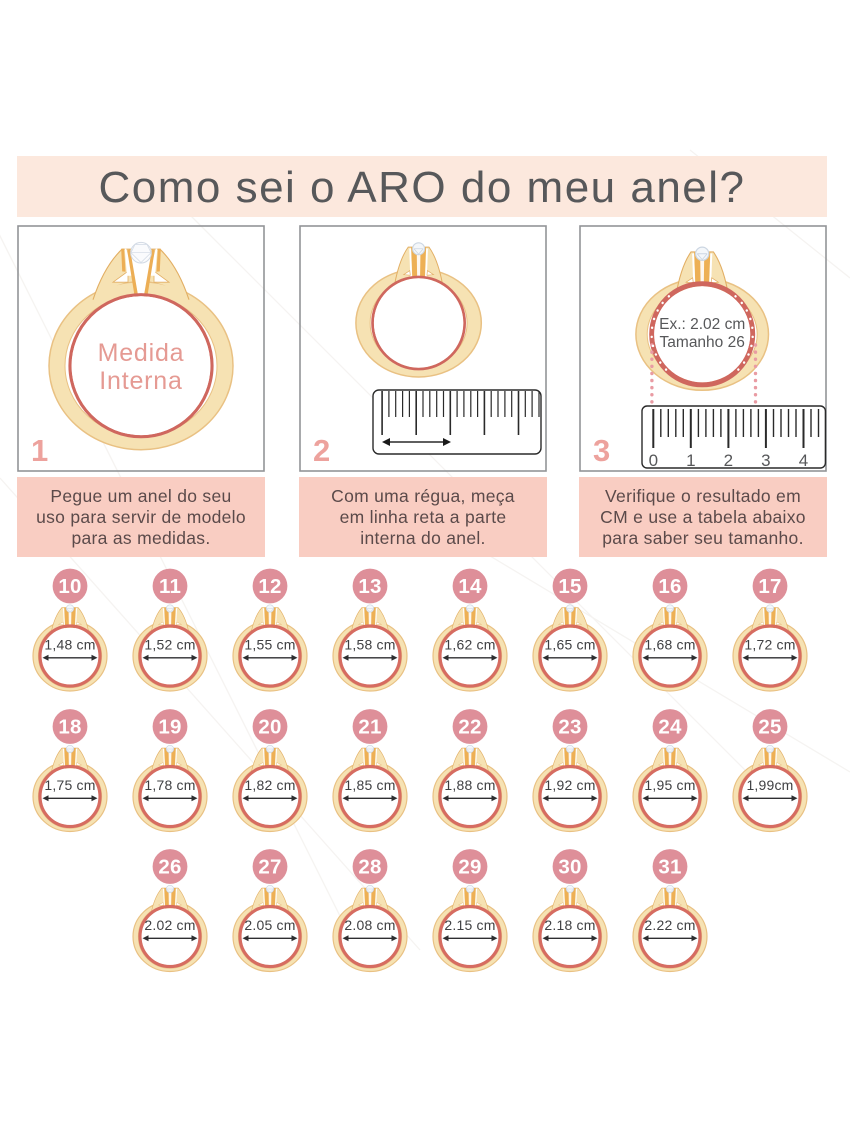 The height and width of the screenshot is (1133, 850). I want to click on svg-text: 0, so click(653, 460).